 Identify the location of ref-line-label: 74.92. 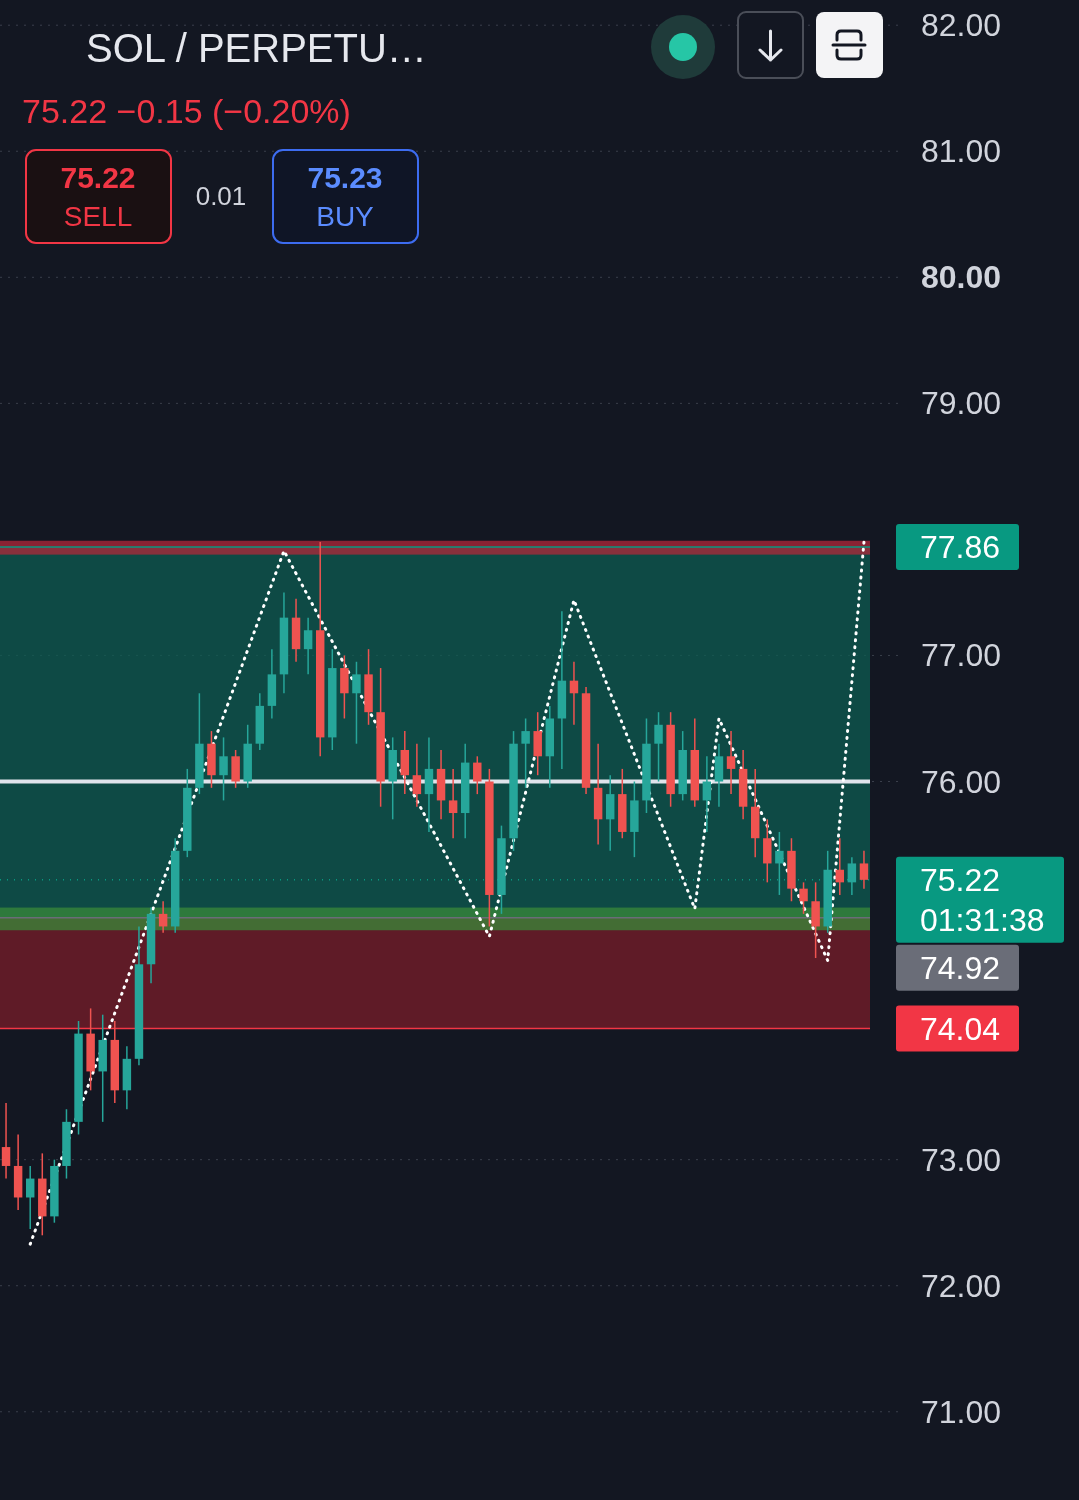
(960, 967).